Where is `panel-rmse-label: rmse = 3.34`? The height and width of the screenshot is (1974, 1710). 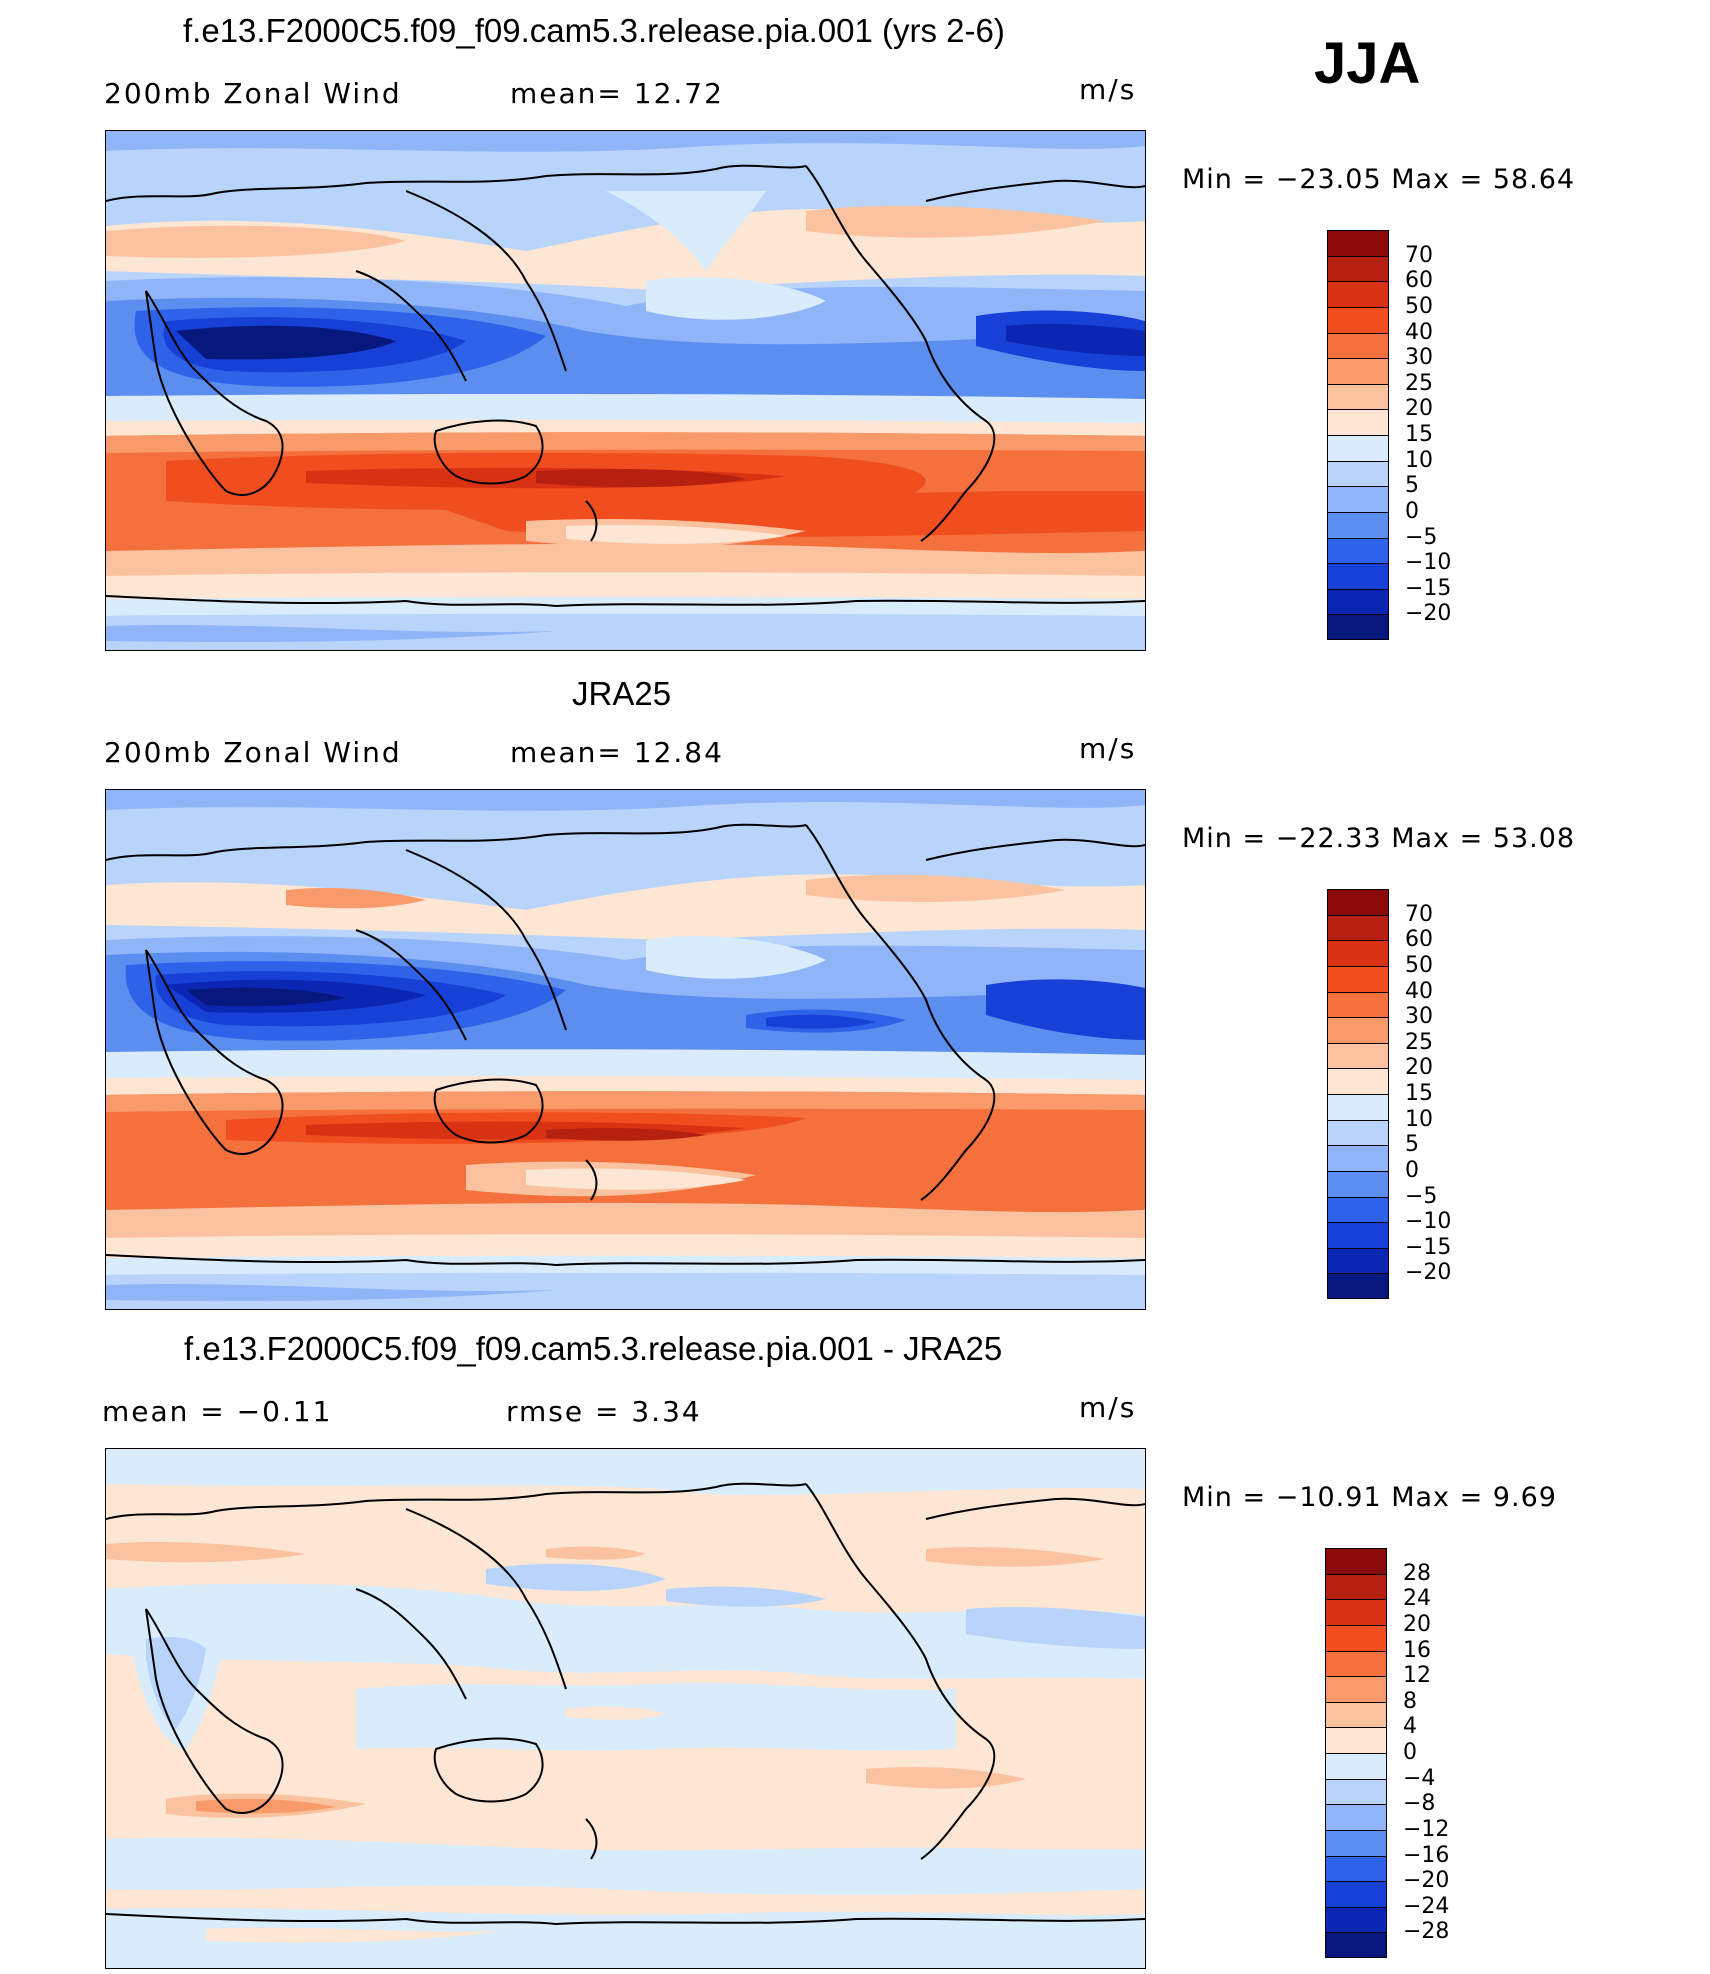
panel-rmse-label: rmse = 3.34 is located at coordinates (604, 1411).